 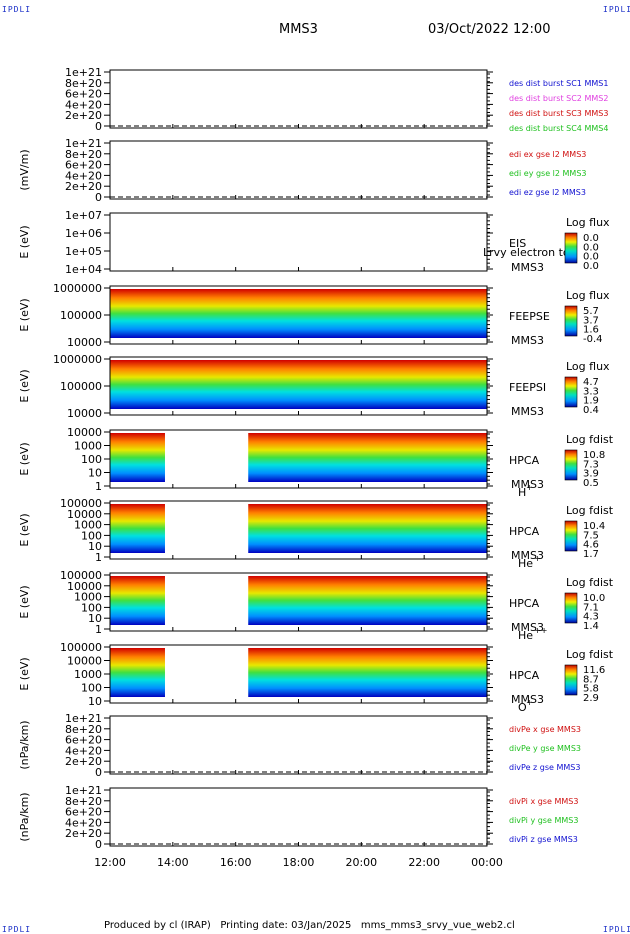 What do you see at coordinates (540, 630) in the screenshot?
I see `species-charge-label: ++` at bounding box center [540, 630].